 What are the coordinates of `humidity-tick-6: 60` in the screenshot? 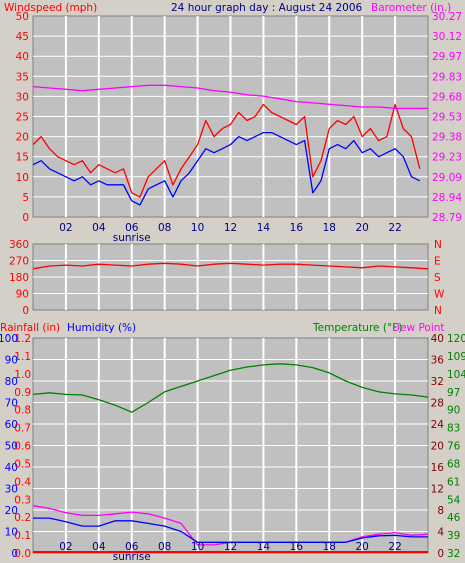 It's located at (11, 425).